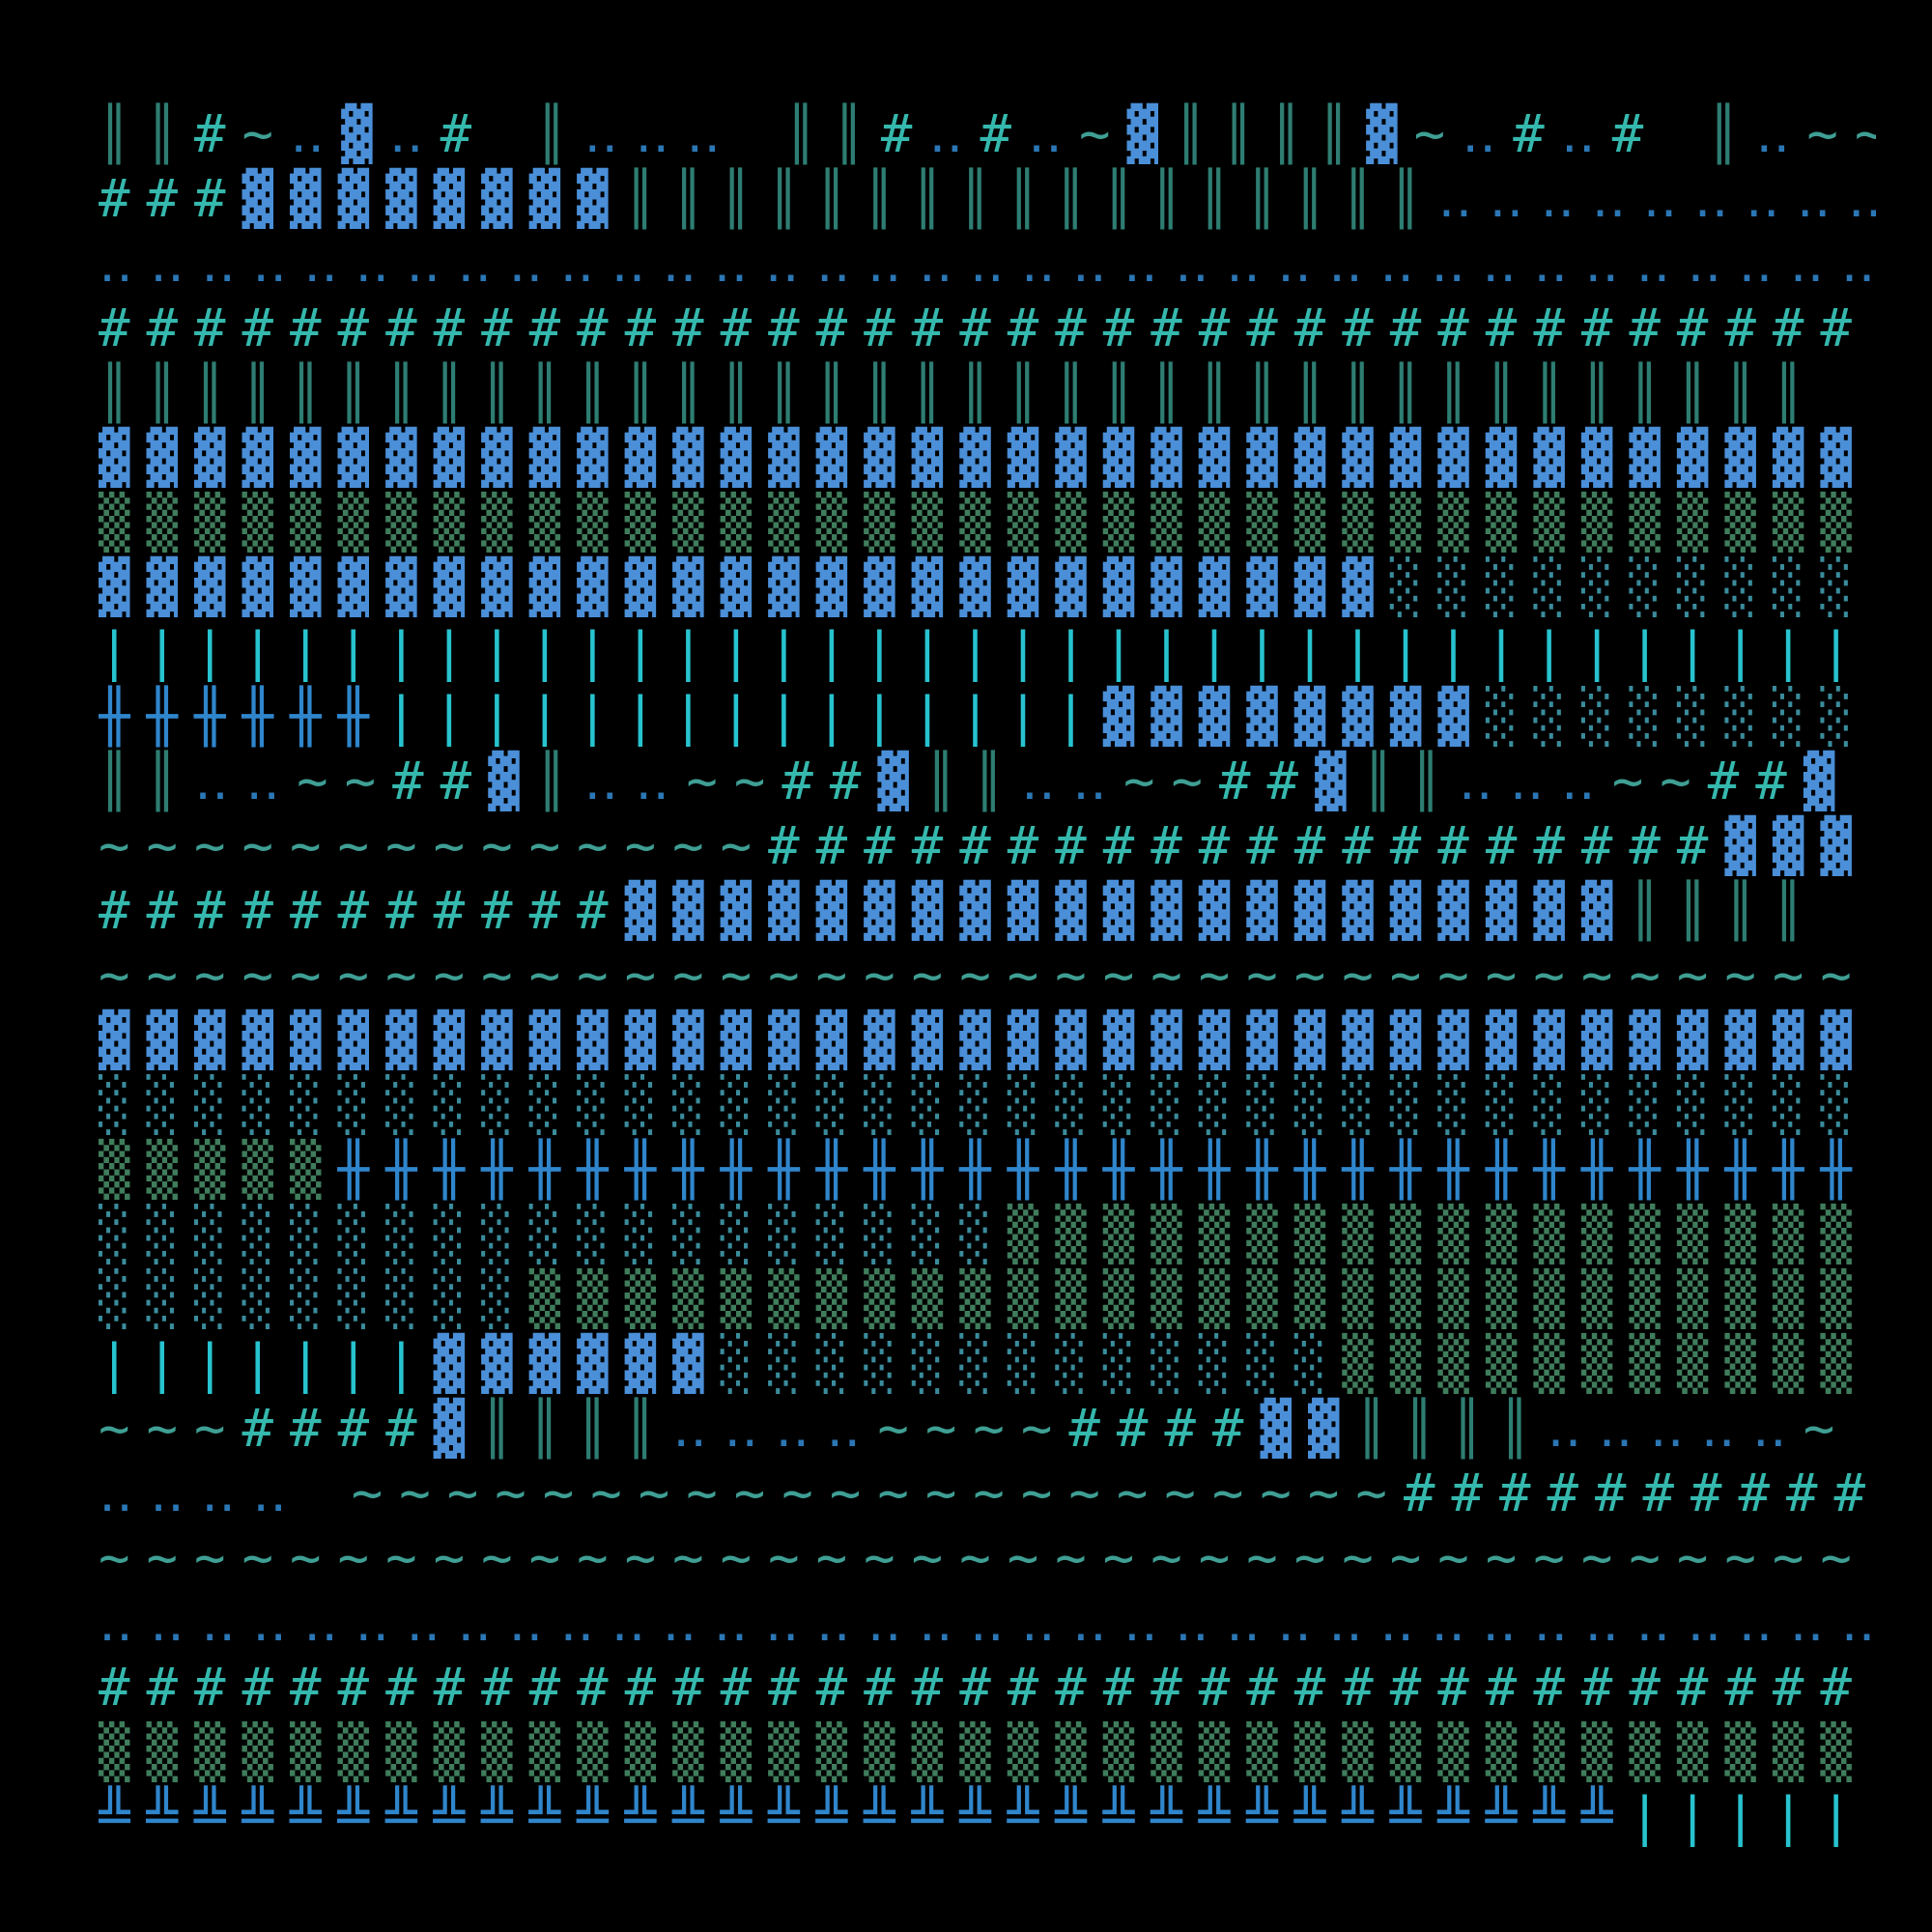 This screenshot has height=1932, width=1932. I want to click on glyph-row: ╩╩╩╩╩╩╩╩╩╩╩╩╩╩╩╩╩╩╩╩╩╩╩╩╩╩╩╩╩╩╩╩|||||, so click(987, 1816).